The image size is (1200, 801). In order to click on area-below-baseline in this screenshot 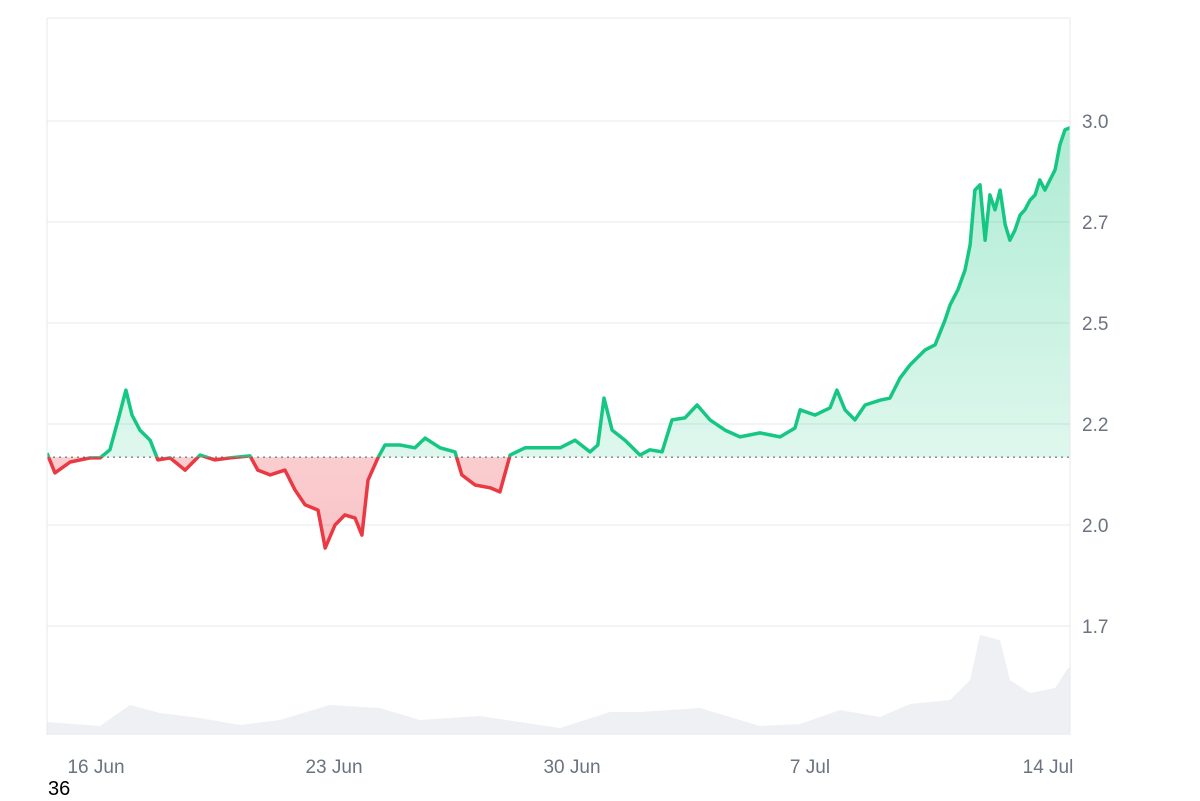, I will do `click(279, 502)`.